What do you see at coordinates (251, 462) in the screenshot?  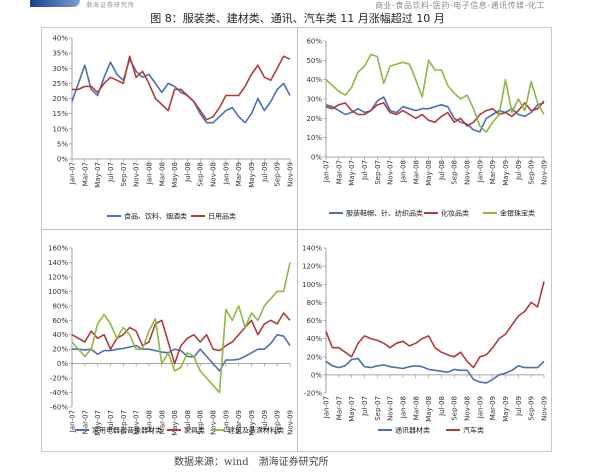 I see `data-source-note: 数据来源：wind 渤海证券研究所` at bounding box center [251, 462].